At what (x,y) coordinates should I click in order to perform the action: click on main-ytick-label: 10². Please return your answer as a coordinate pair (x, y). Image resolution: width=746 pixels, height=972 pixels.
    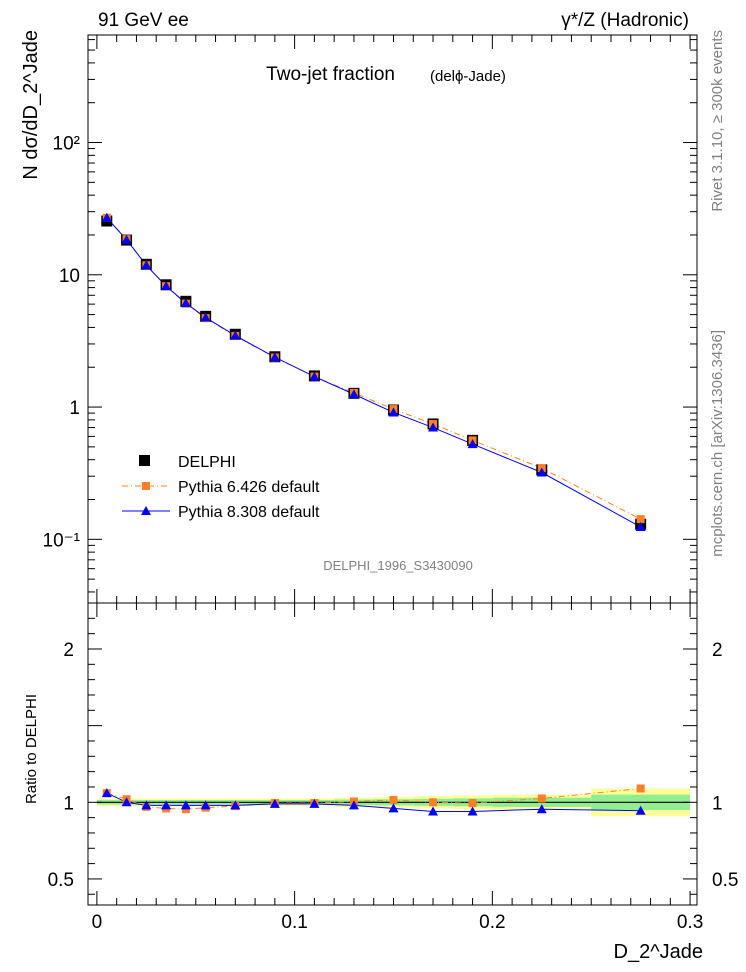
    Looking at the image, I should click on (66, 144).